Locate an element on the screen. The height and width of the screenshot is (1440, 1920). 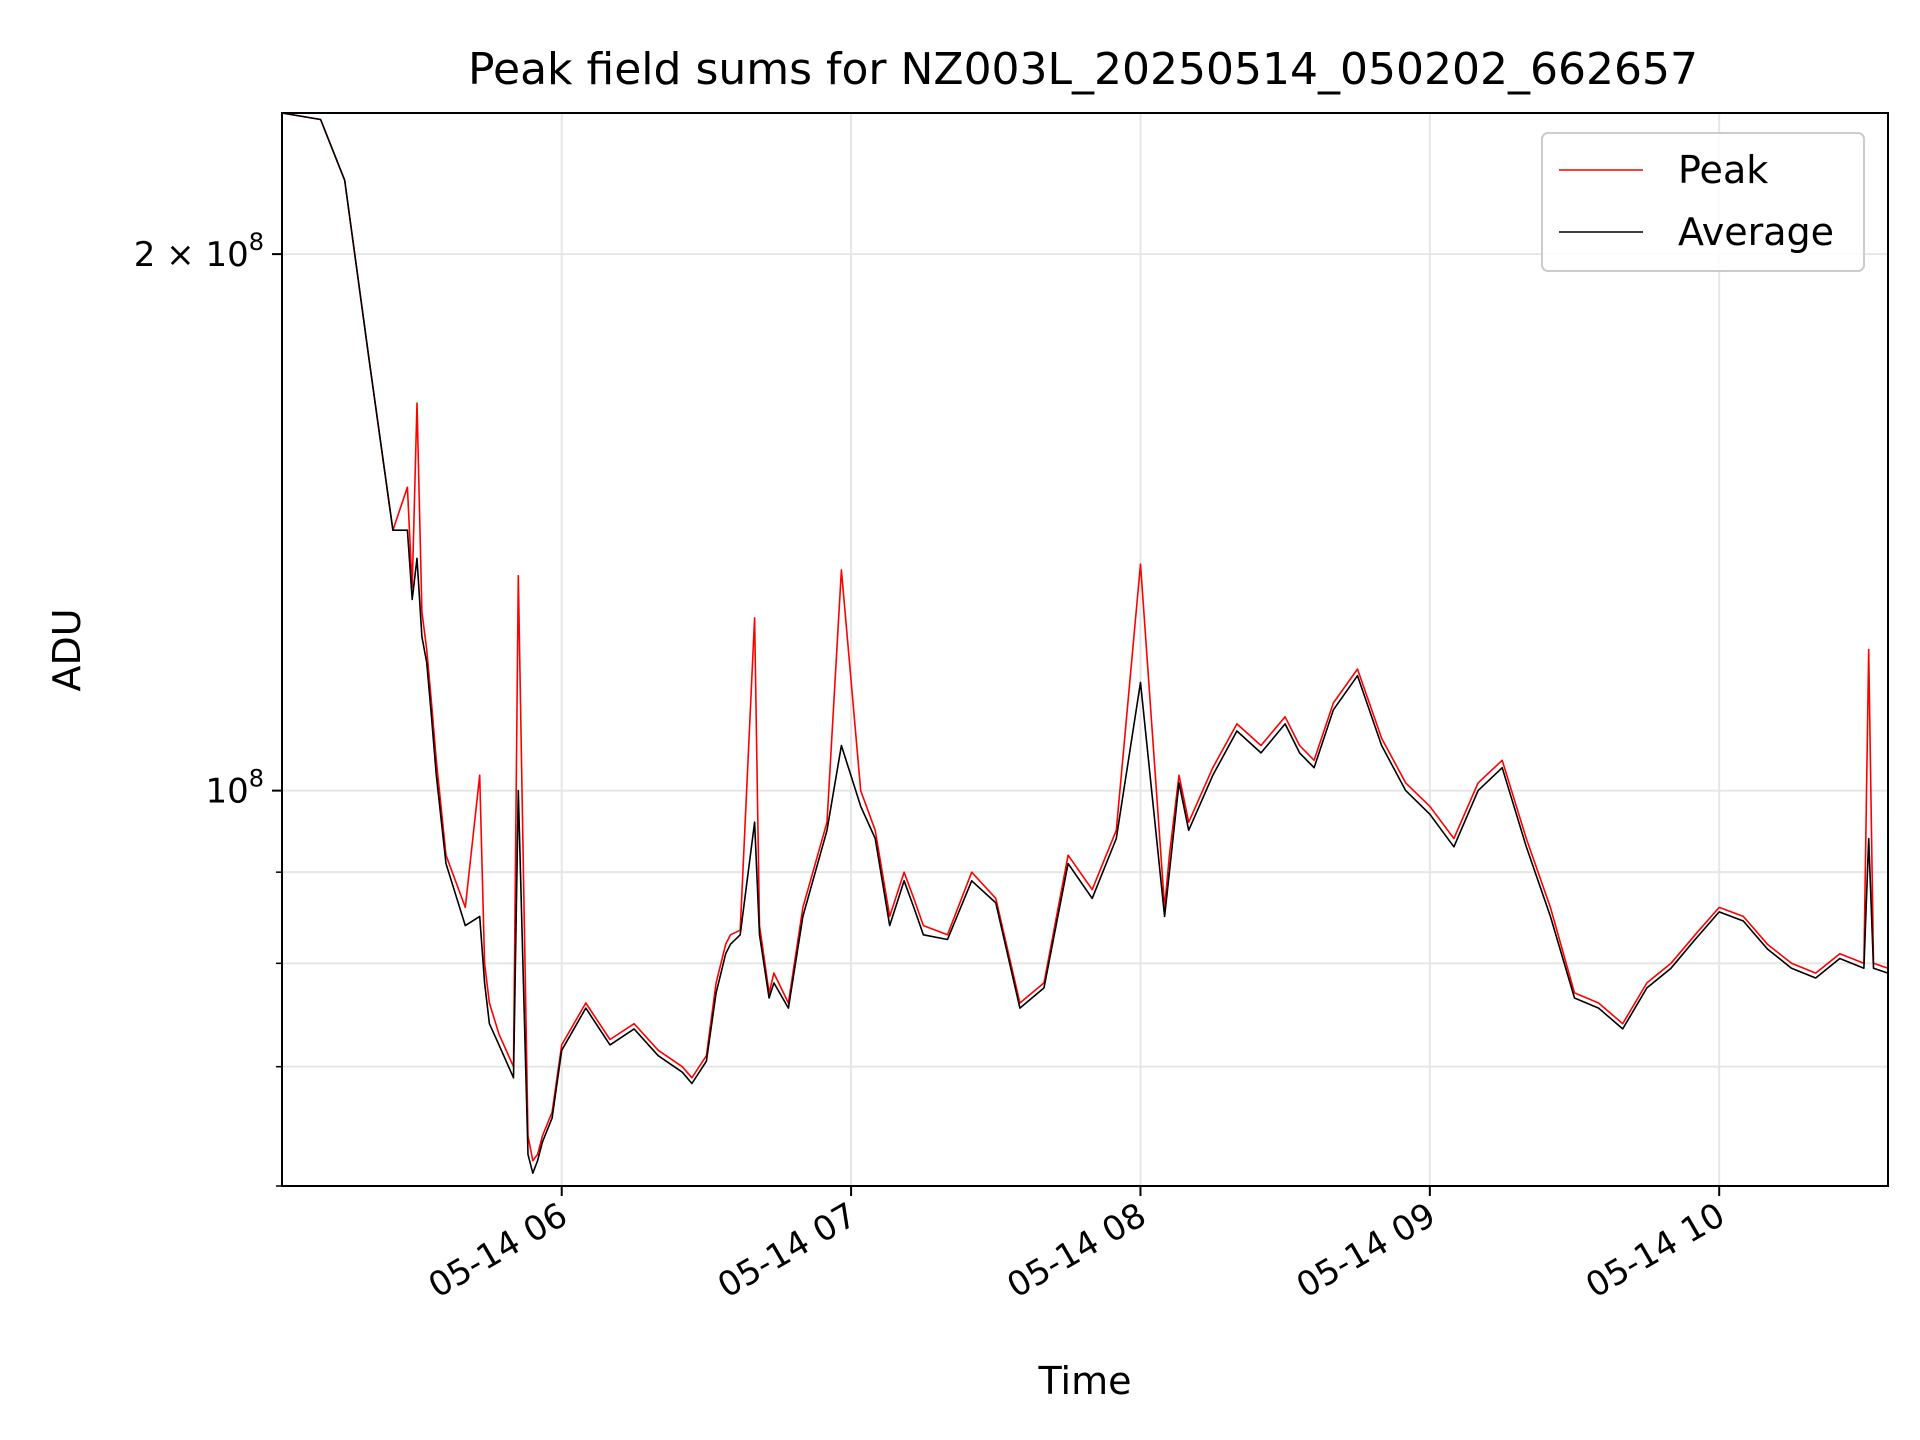
legend-average-label: Average is located at coordinates (1756, 232).